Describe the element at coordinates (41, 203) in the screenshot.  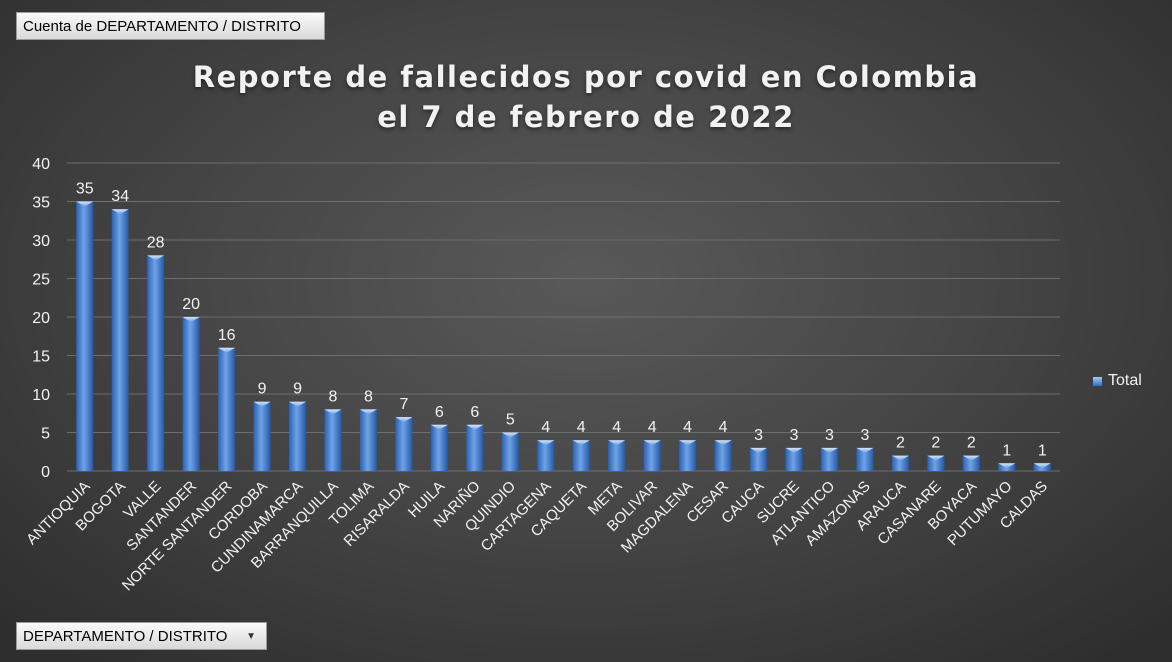
I see `y-tick-label: 35` at that location.